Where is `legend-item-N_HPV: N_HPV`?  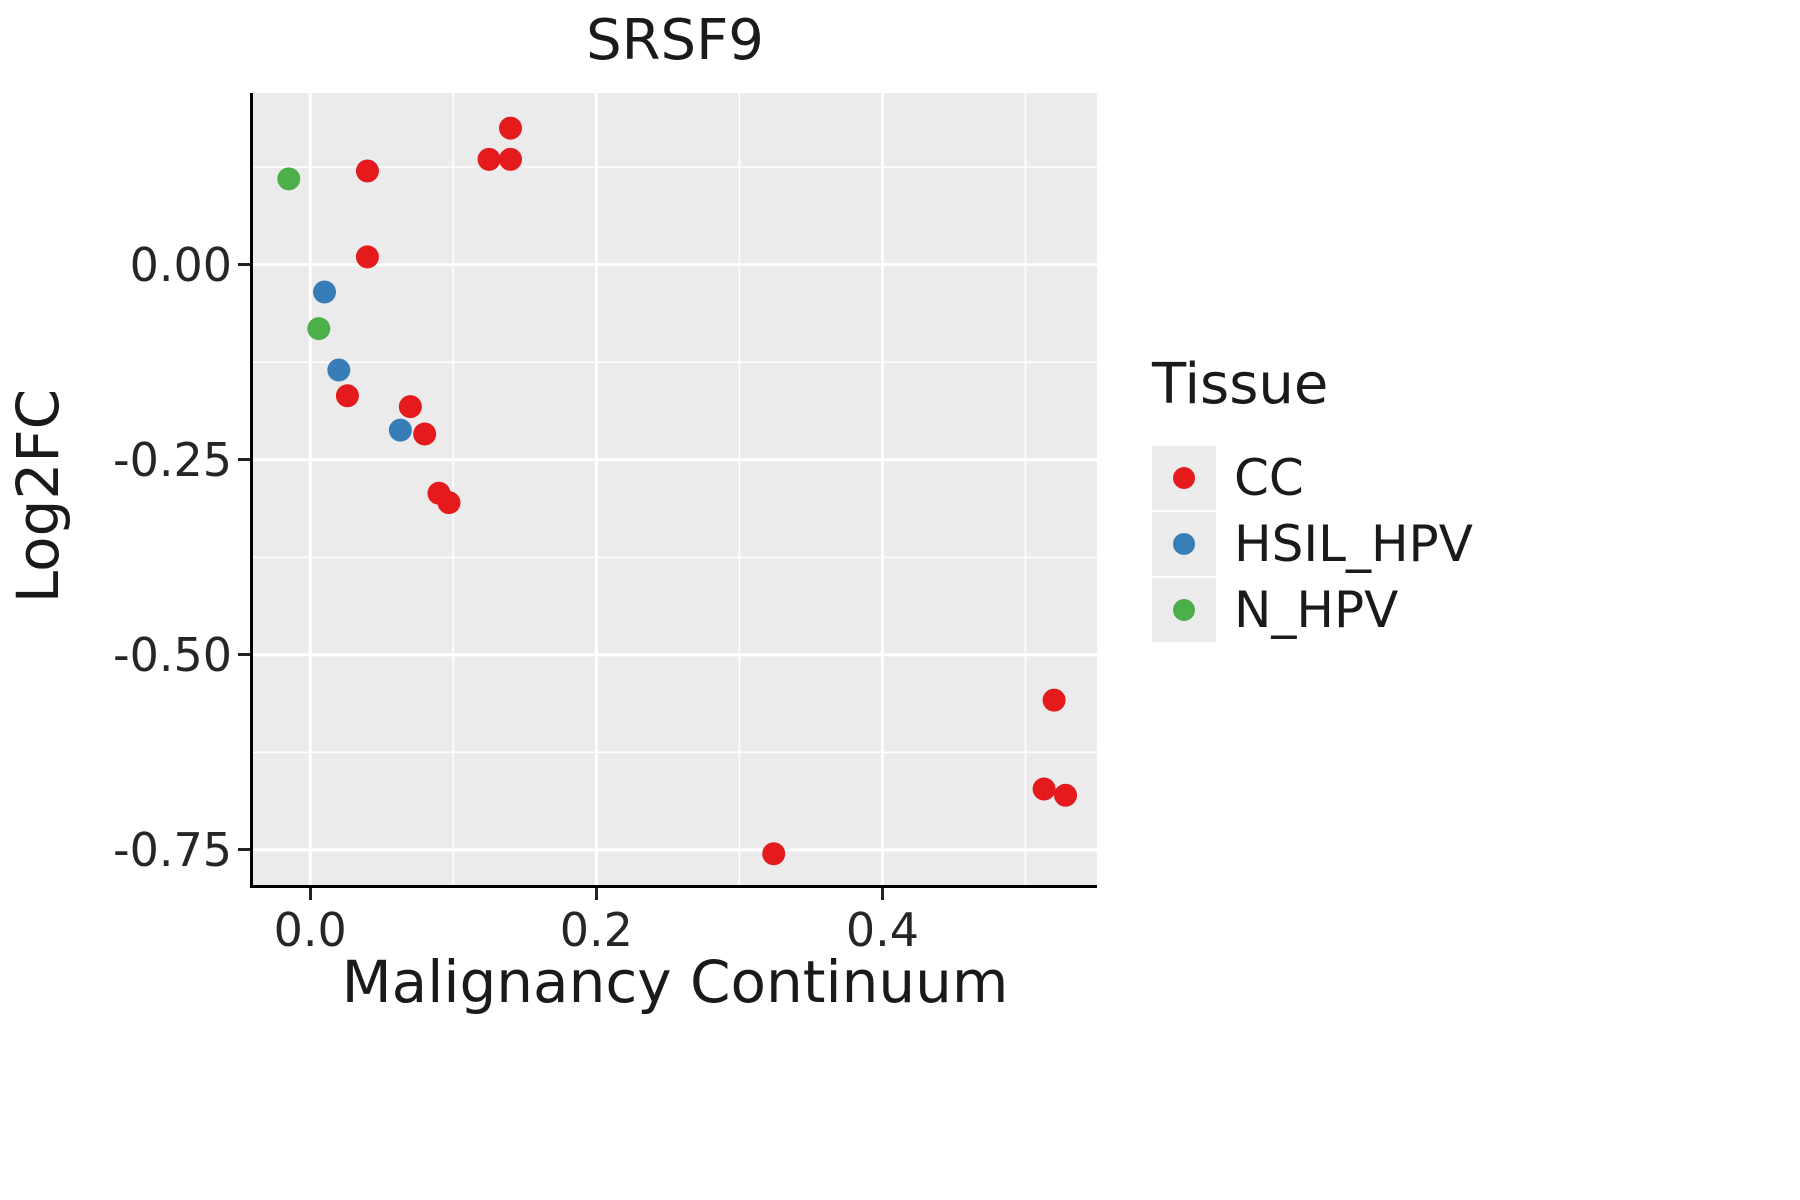
legend-item-N_HPV: N_HPV is located at coordinates (1312, 610).